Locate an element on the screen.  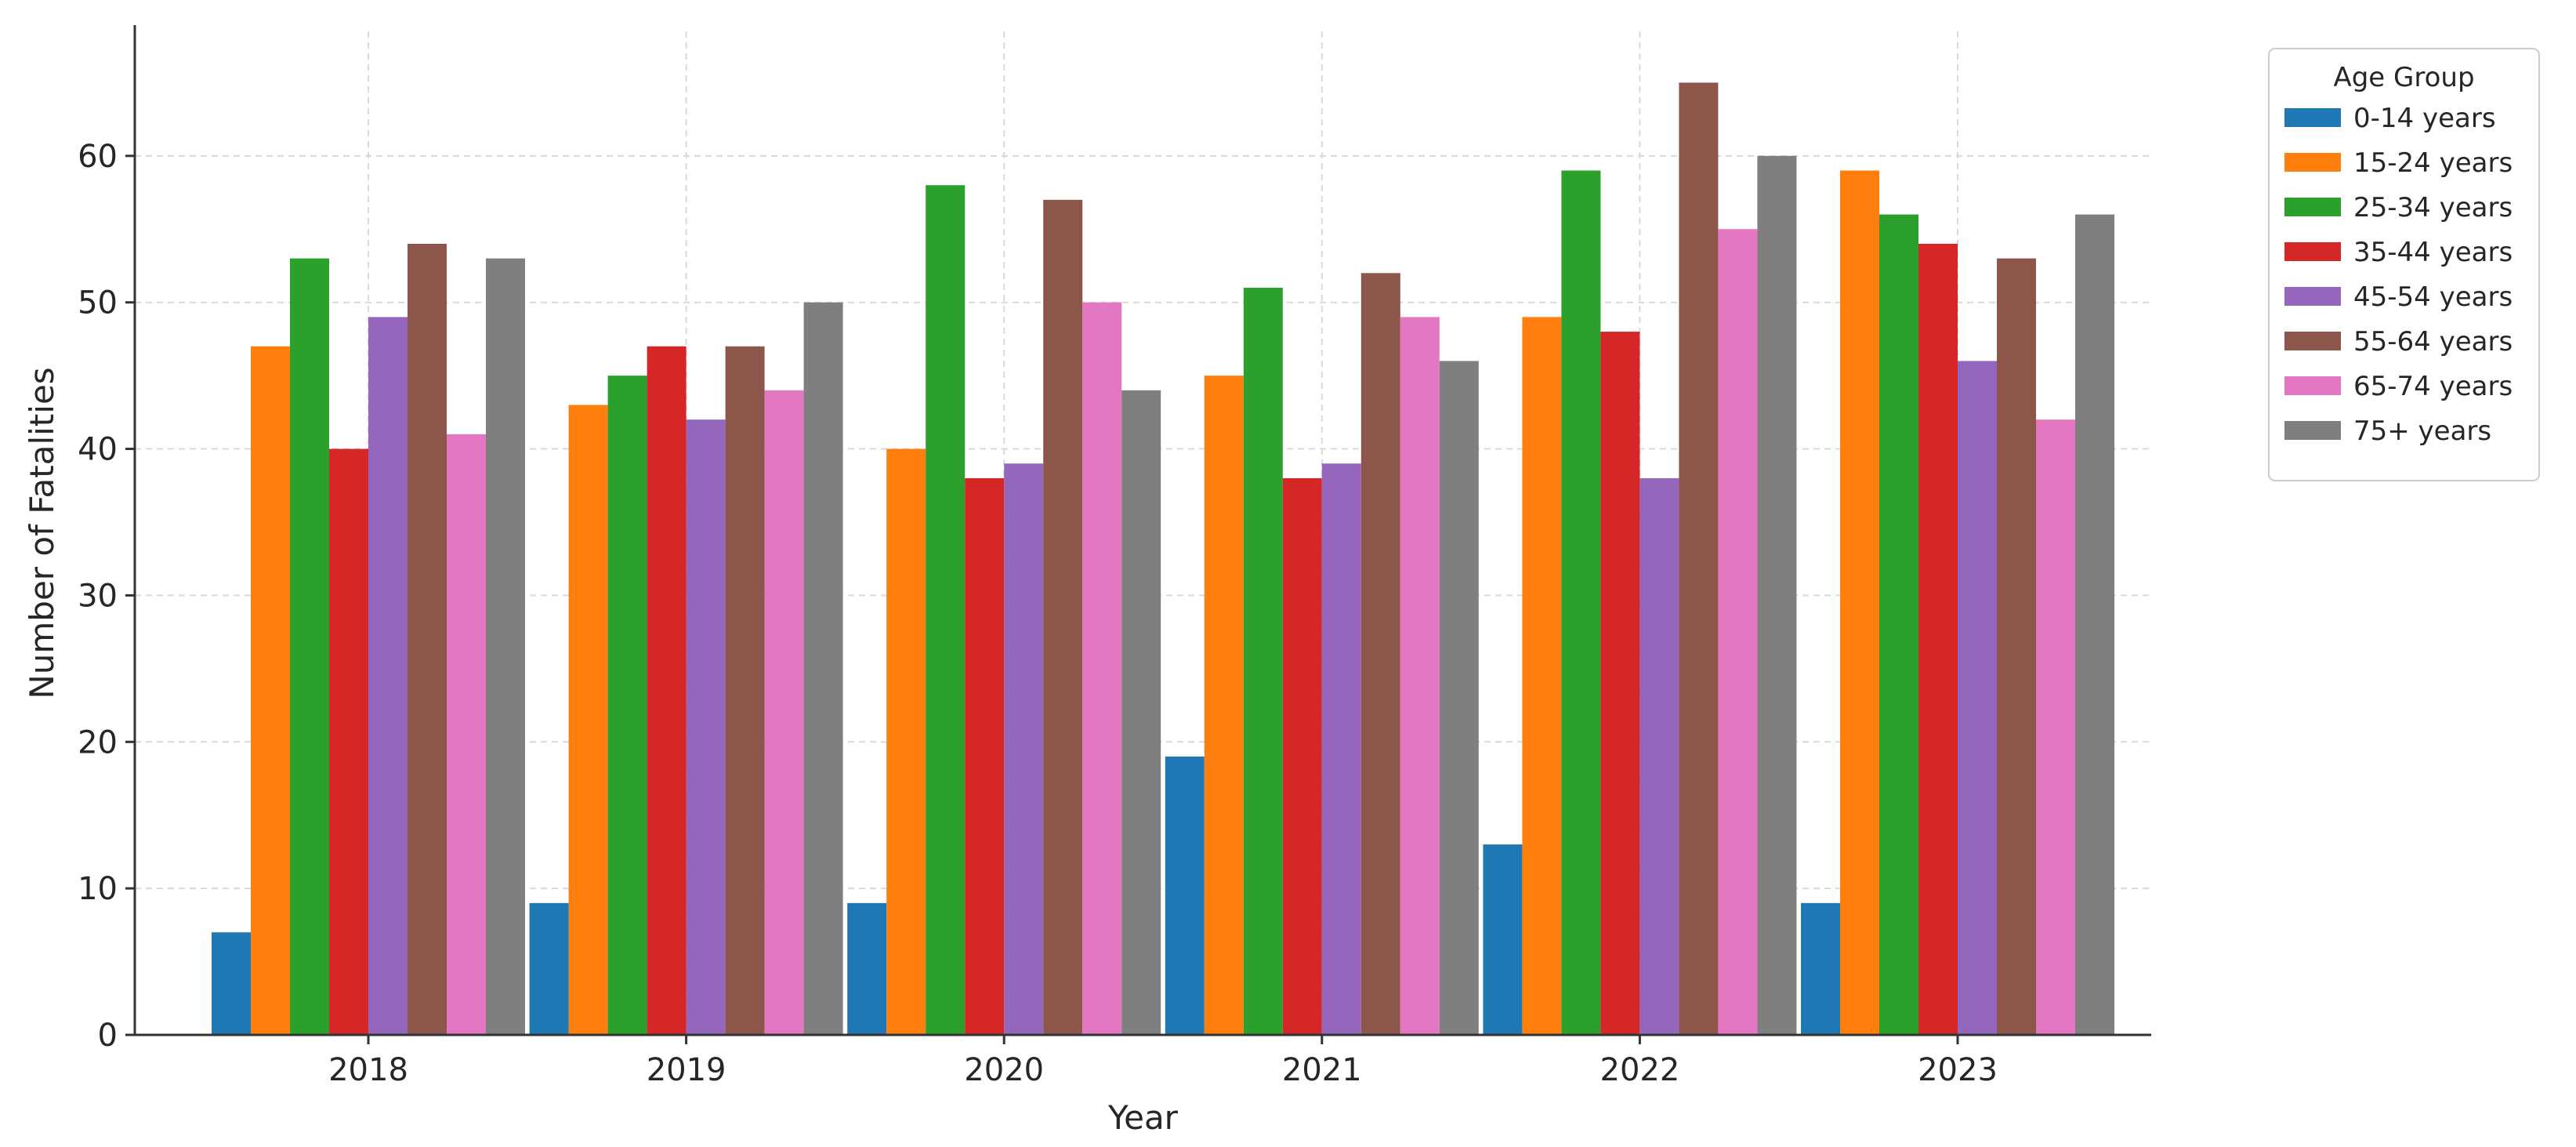
x-tick-label: 2018 is located at coordinates (368, 1070).